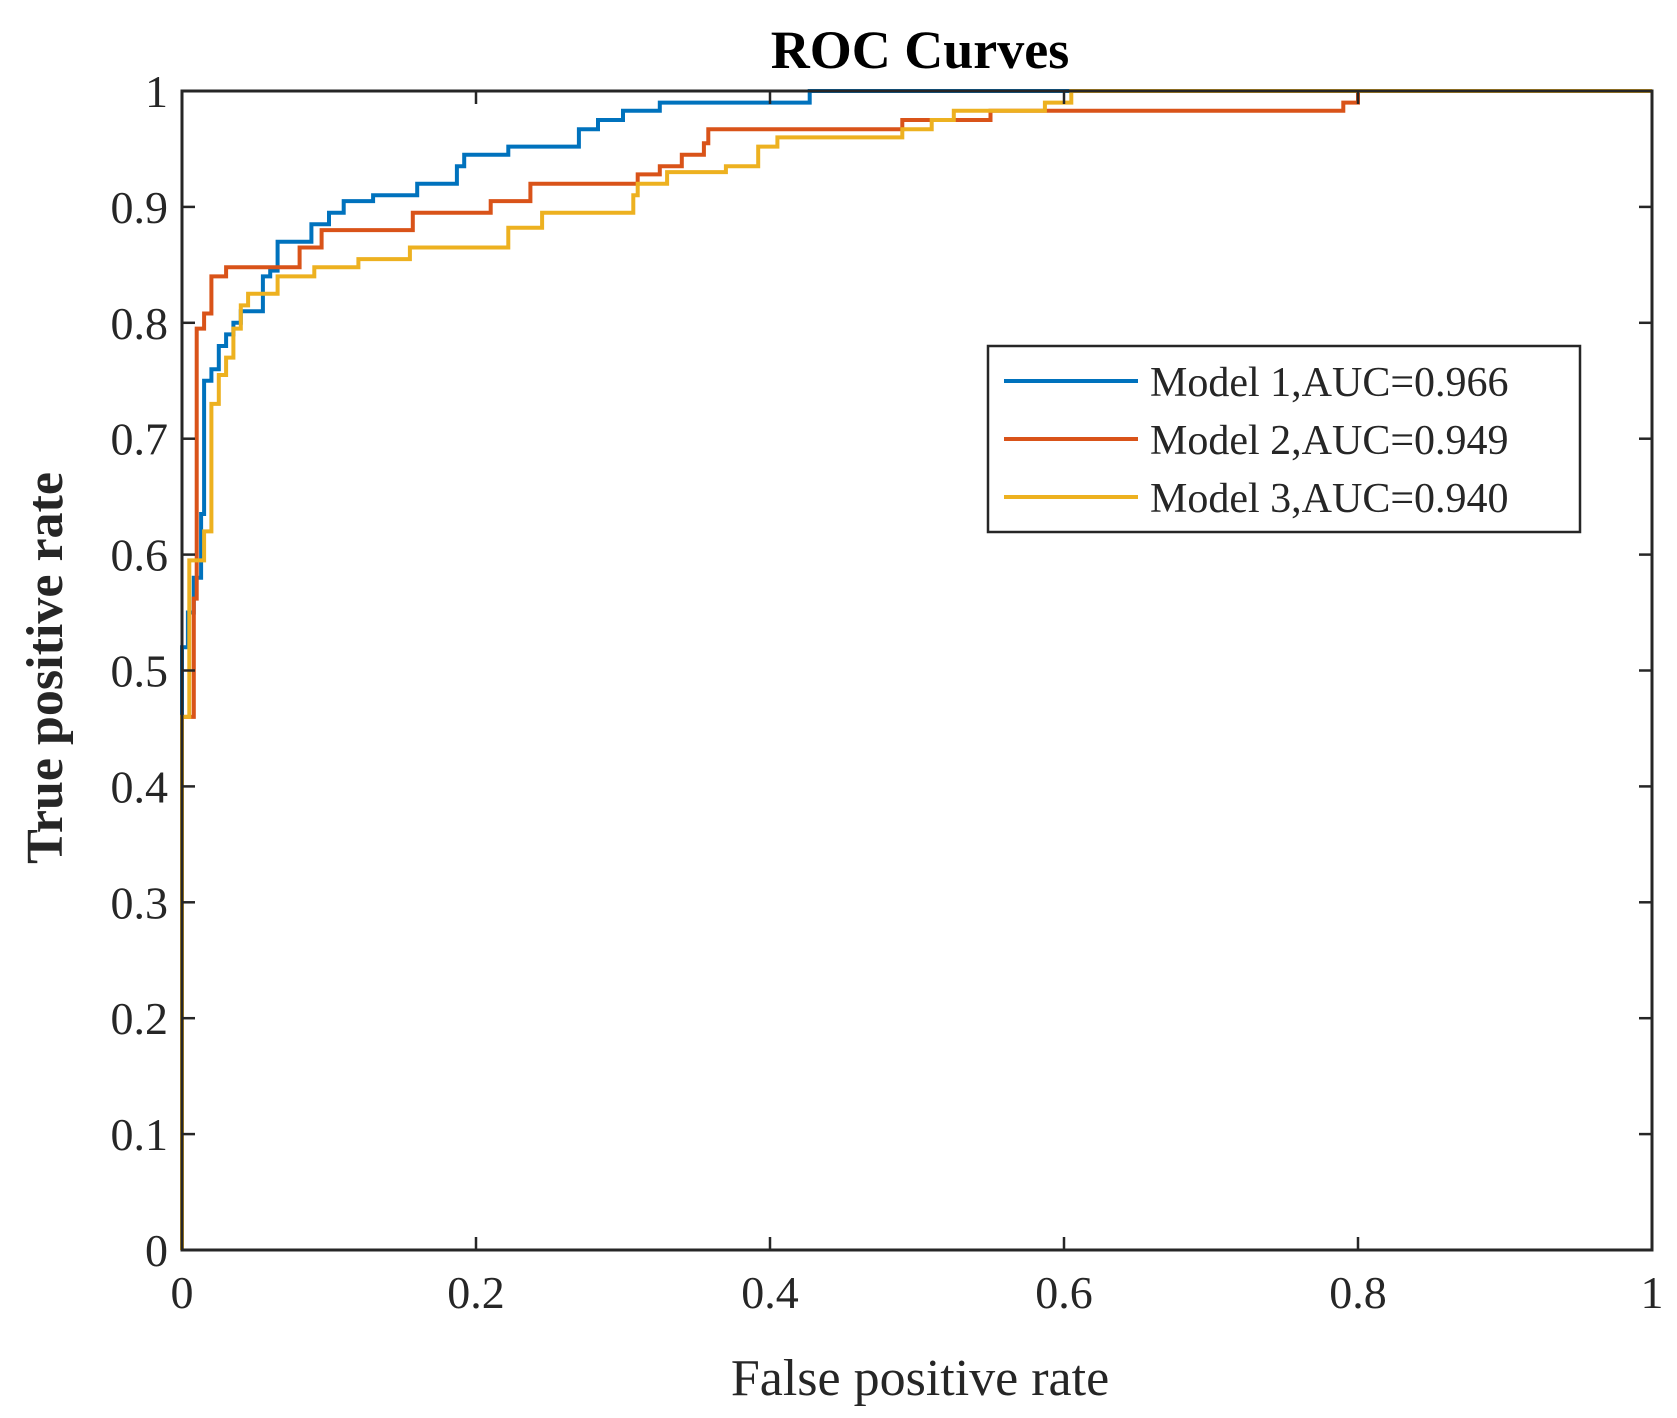 This screenshot has width=1677, height=1418. What do you see at coordinates (140, 786) in the screenshot?
I see `y-tick-label: 0.4` at bounding box center [140, 786].